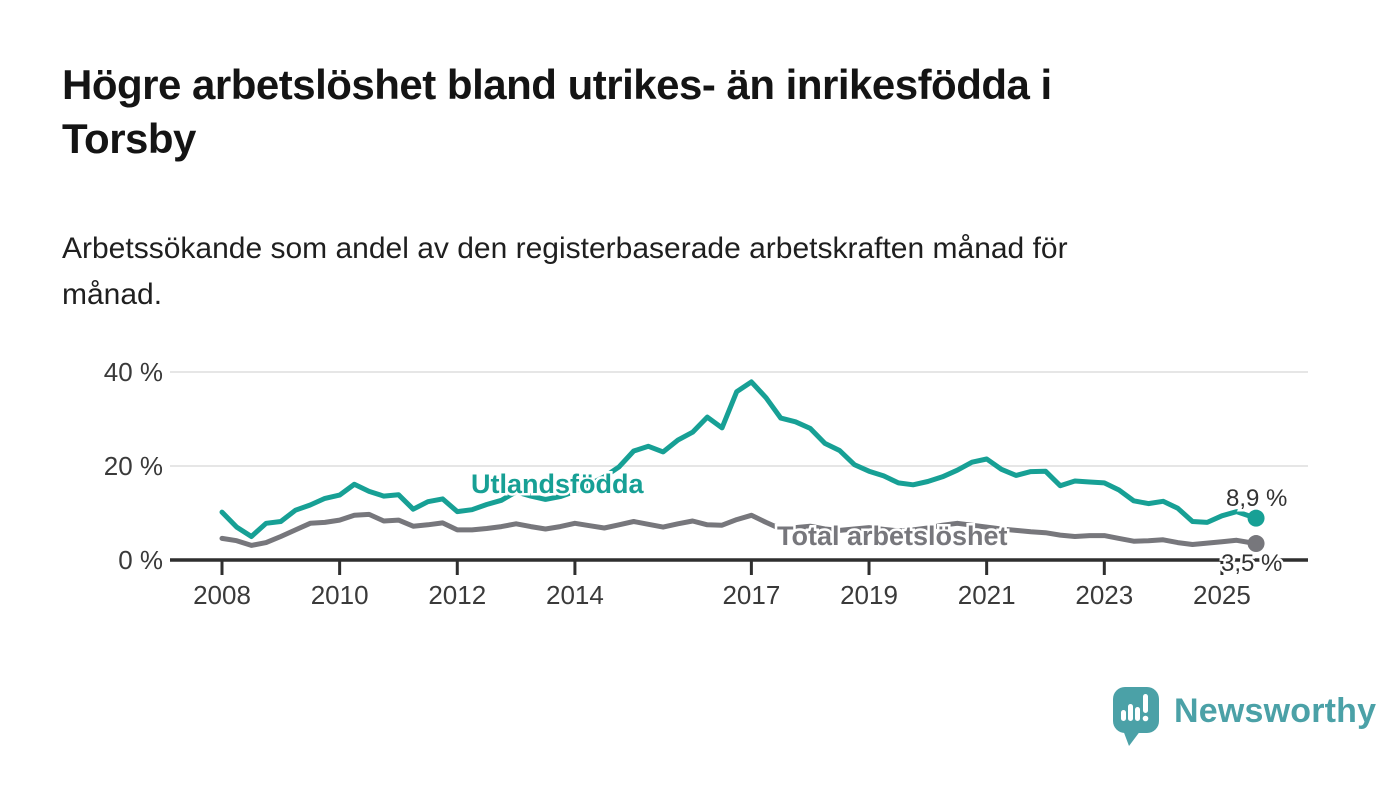  I want to click on newsworthy-logo: Newsworthy, so click(1244, 717).